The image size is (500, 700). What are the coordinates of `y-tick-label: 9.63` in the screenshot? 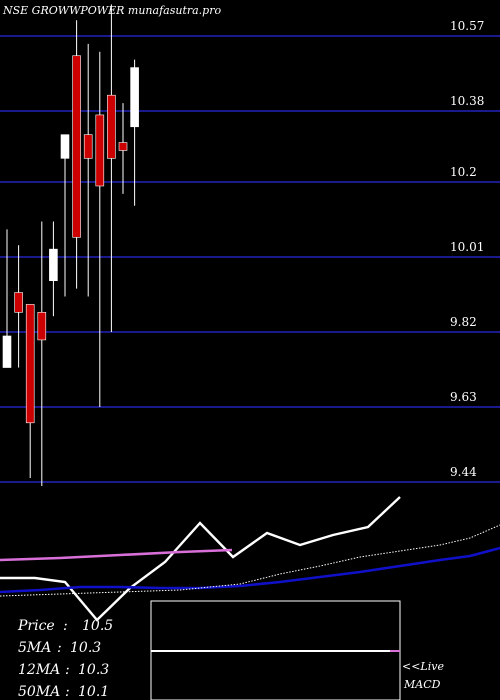 It's located at (463, 397).